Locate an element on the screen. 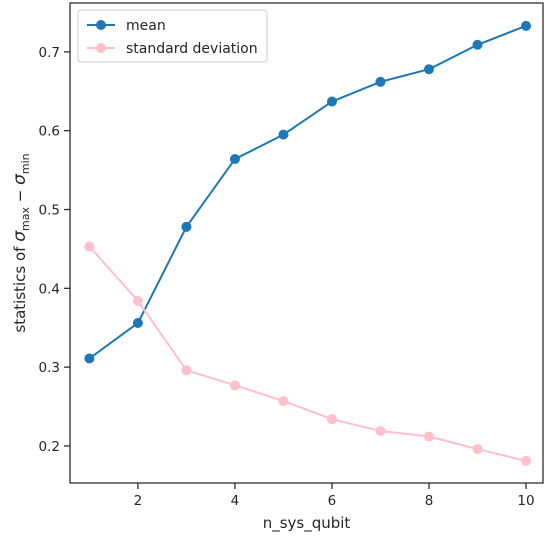  legend: mean standard deviation is located at coordinates (172, 36).